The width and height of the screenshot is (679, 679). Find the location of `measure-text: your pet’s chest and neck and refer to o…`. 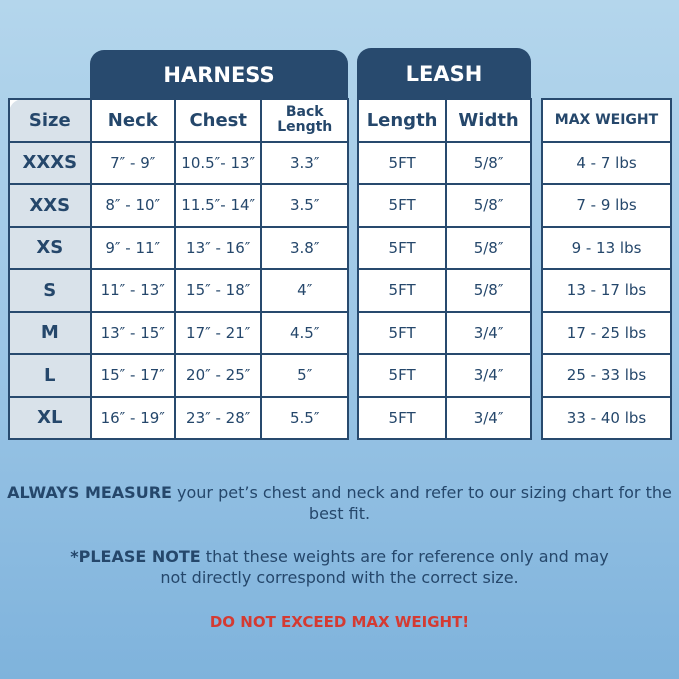

measure-text: your pet’s chest and neck and refer to o… is located at coordinates (421, 503).